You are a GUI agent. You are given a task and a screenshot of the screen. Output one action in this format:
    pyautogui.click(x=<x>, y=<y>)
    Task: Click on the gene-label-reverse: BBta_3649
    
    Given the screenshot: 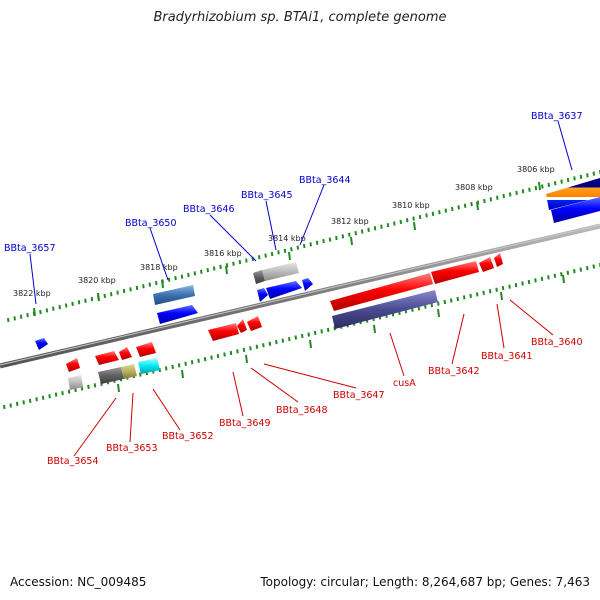 What is the action you would take?
    pyautogui.click(x=245, y=423)
    